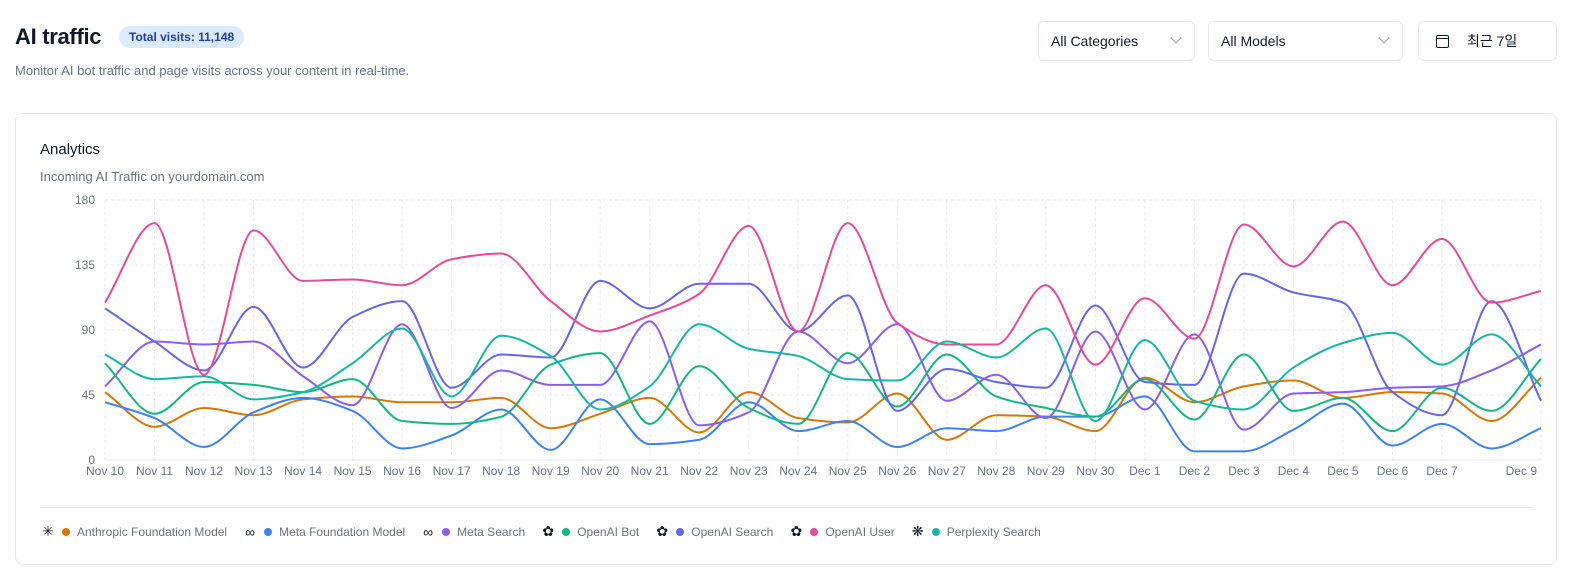  I want to click on x-tick-label: Nov 12, so click(204, 471).